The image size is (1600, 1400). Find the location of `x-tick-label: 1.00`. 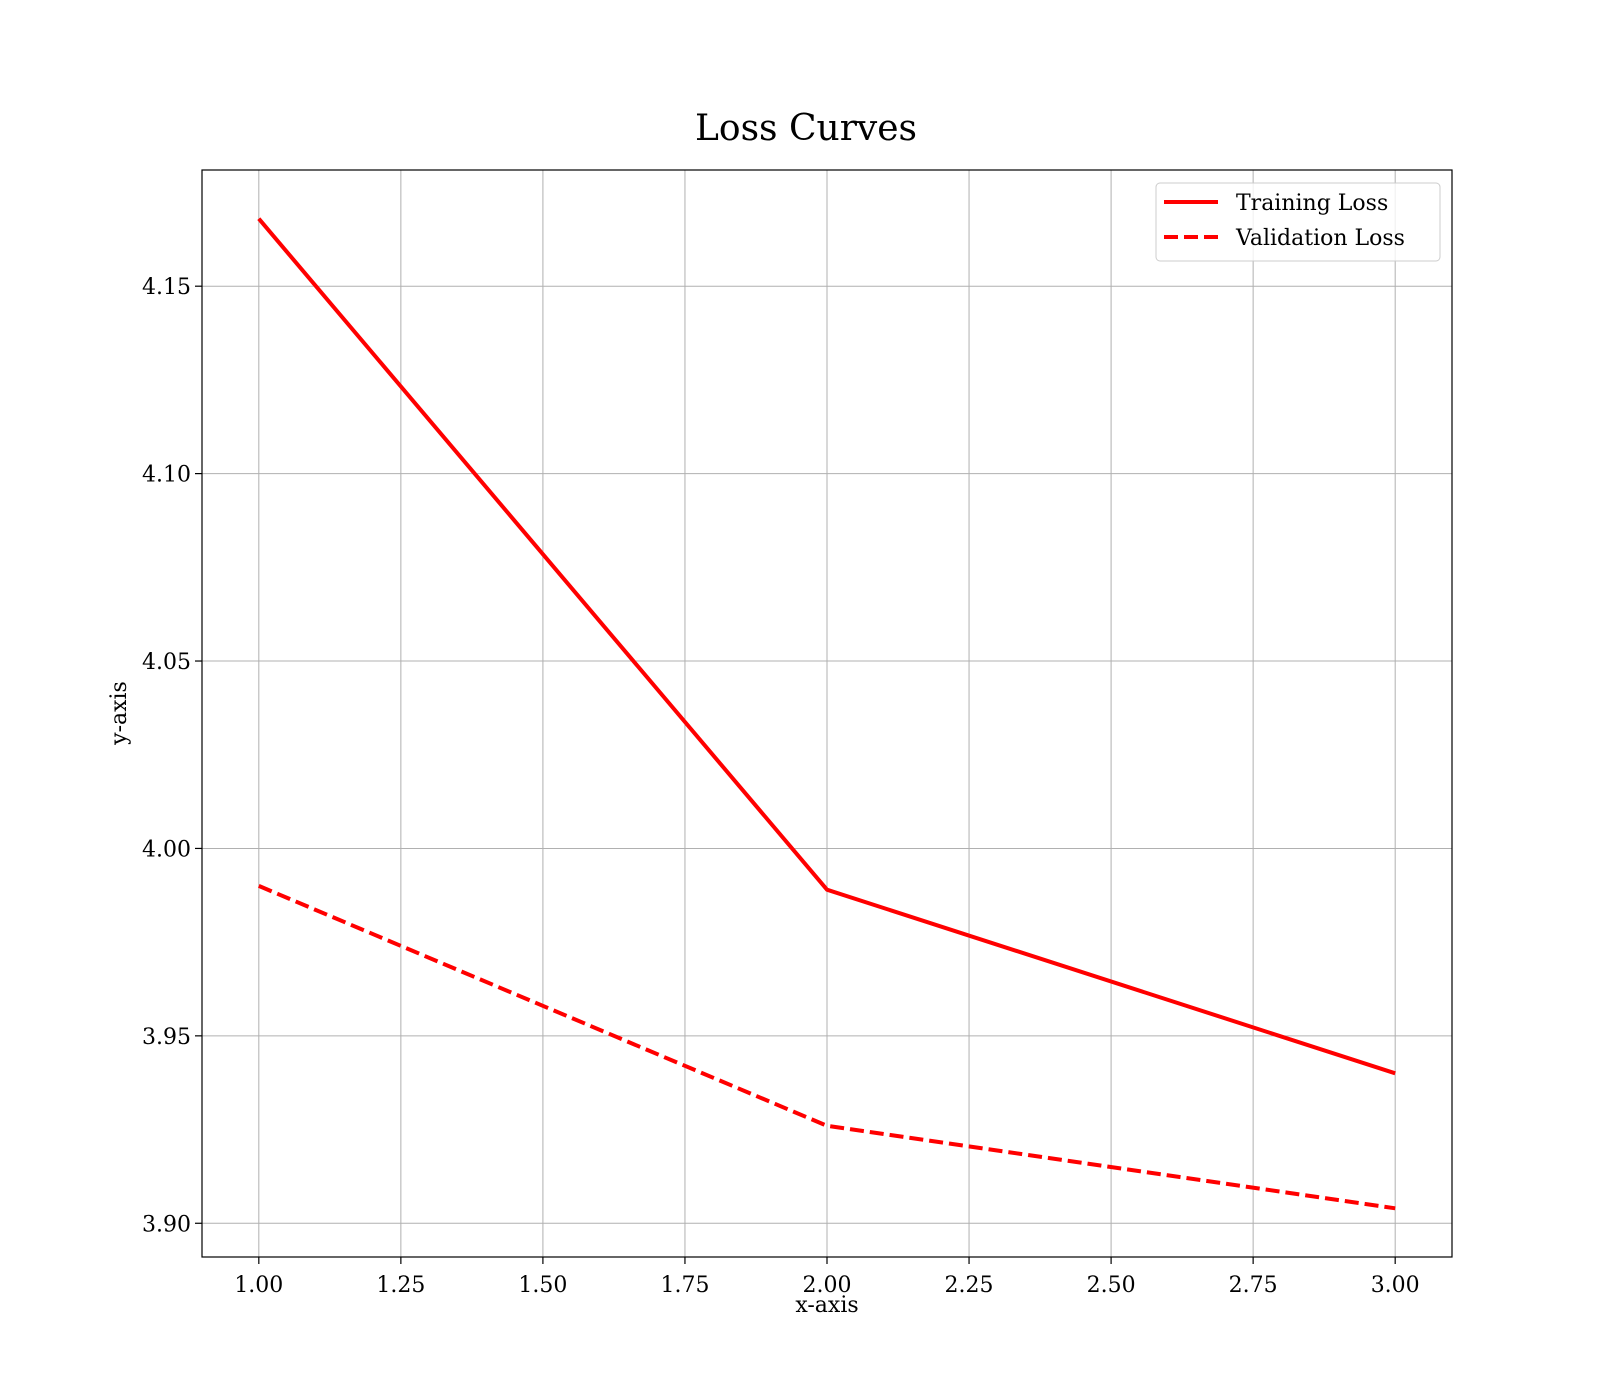

x-tick-label: 1.00 is located at coordinates (258, 1285).